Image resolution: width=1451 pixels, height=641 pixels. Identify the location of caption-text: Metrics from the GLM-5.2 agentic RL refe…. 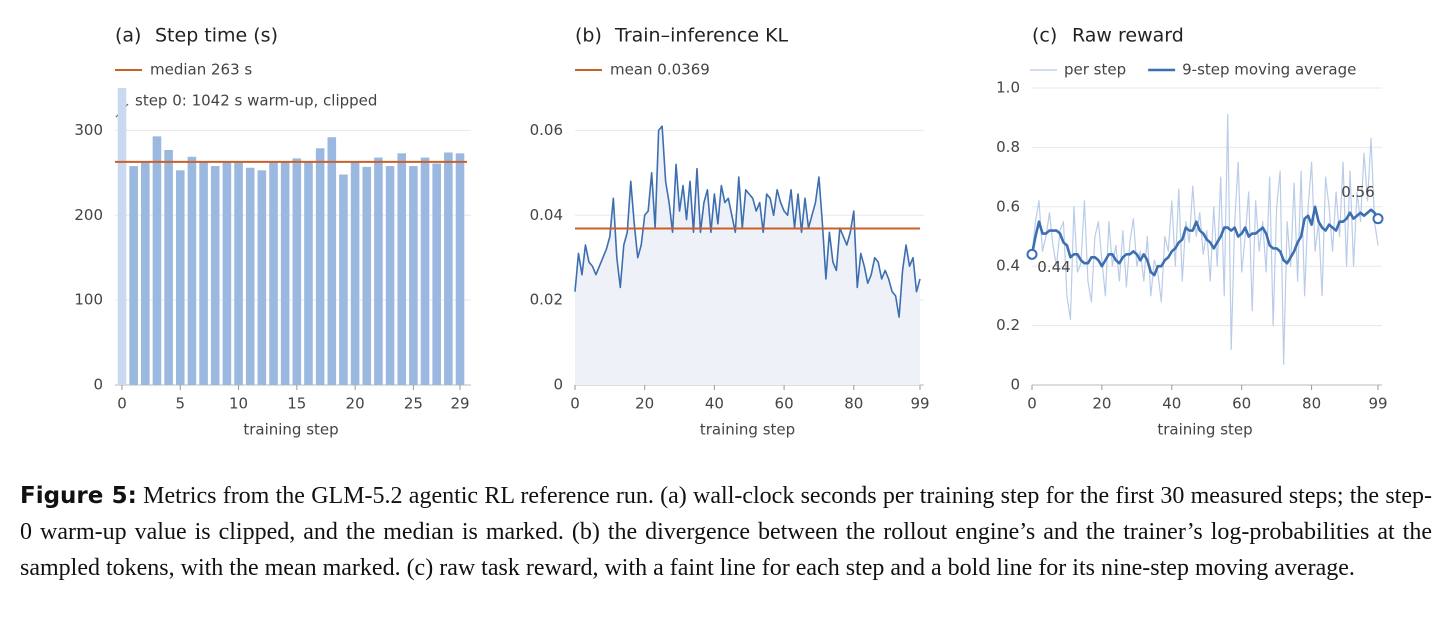
(726, 532).